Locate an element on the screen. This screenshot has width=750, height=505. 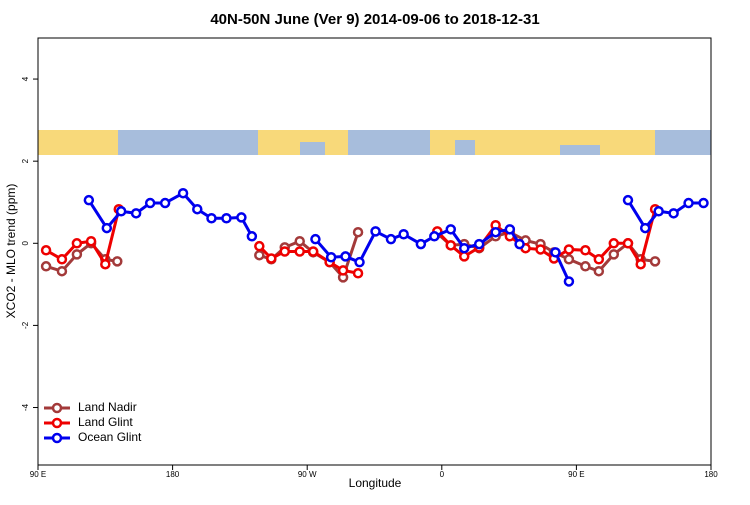
y-tick-label: -4 is located at coordinates (25, 407).